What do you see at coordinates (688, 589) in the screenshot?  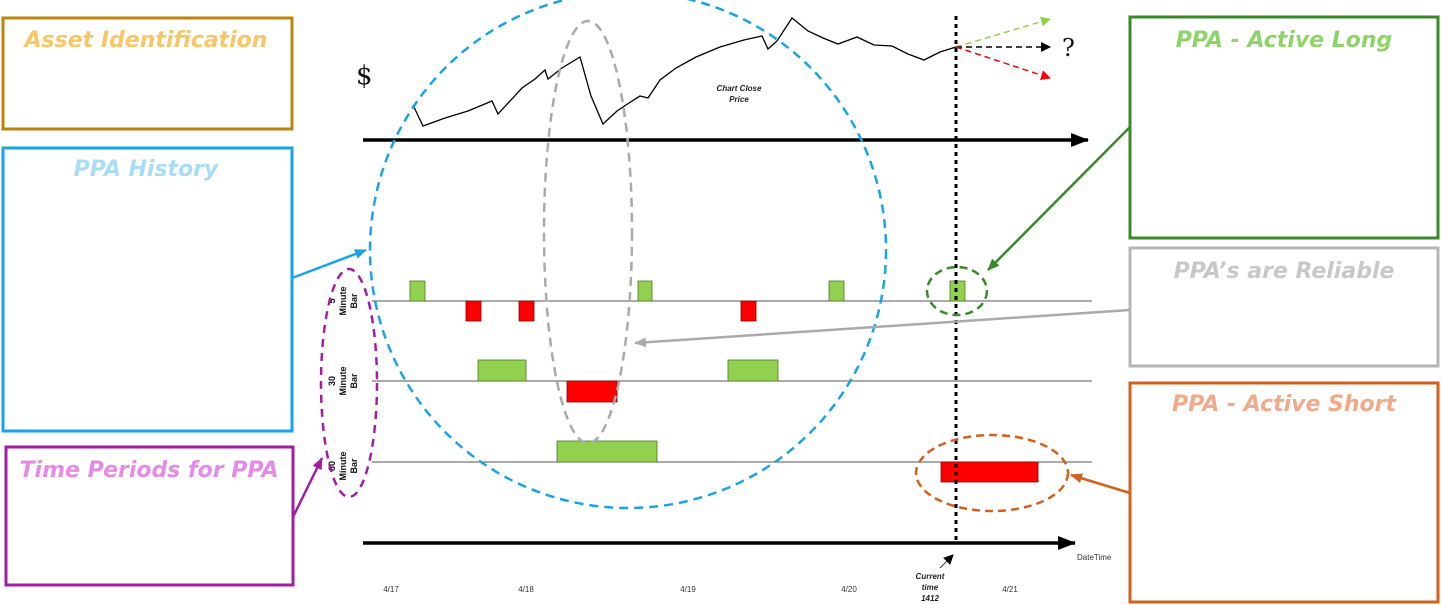 I see `date-tick-4-19: 4/19` at bounding box center [688, 589].